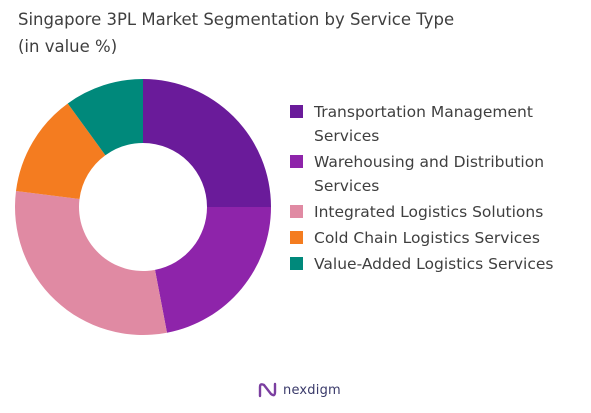 The image size is (591, 413). What do you see at coordinates (434, 264) in the screenshot?
I see `legend-label: Value-Added Logistics Services` at bounding box center [434, 264].